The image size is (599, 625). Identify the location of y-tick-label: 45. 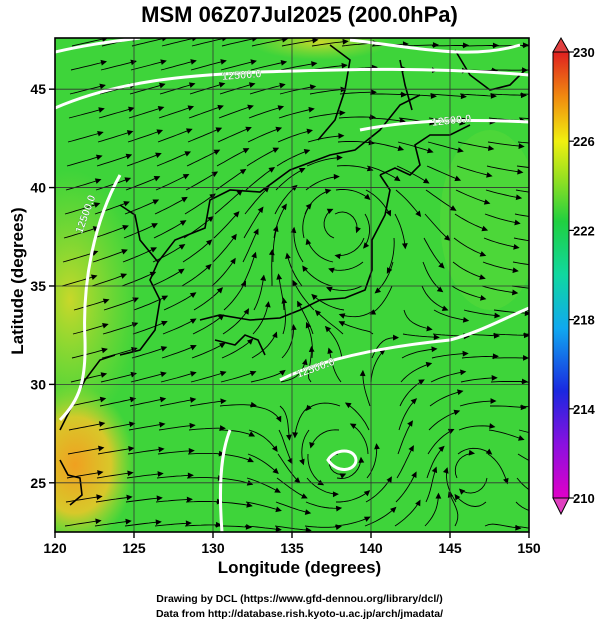
(38, 89).